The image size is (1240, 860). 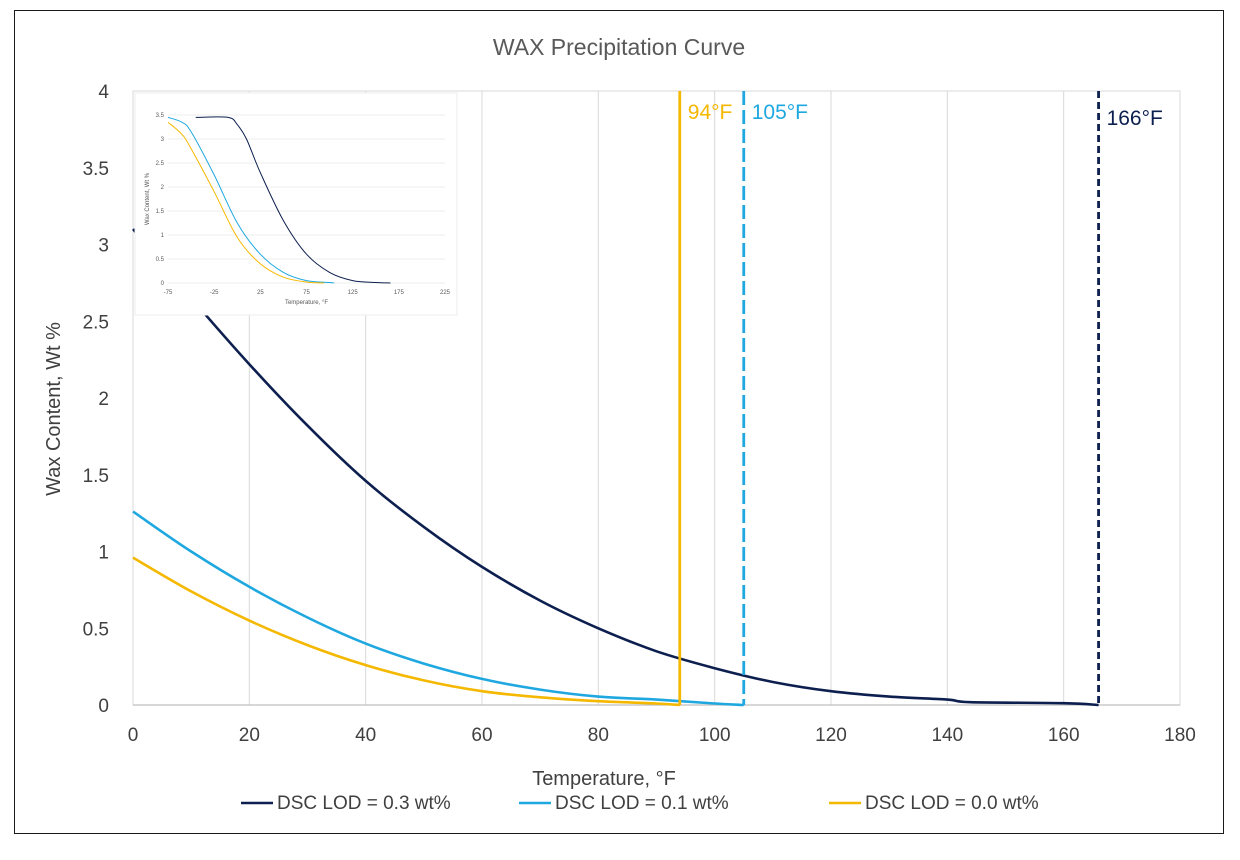 What do you see at coordinates (96, 399) in the screenshot?
I see `y-axis-ticks: 0 0.5 1 1.5 2 2.5 3 3.5 4` at bounding box center [96, 399].